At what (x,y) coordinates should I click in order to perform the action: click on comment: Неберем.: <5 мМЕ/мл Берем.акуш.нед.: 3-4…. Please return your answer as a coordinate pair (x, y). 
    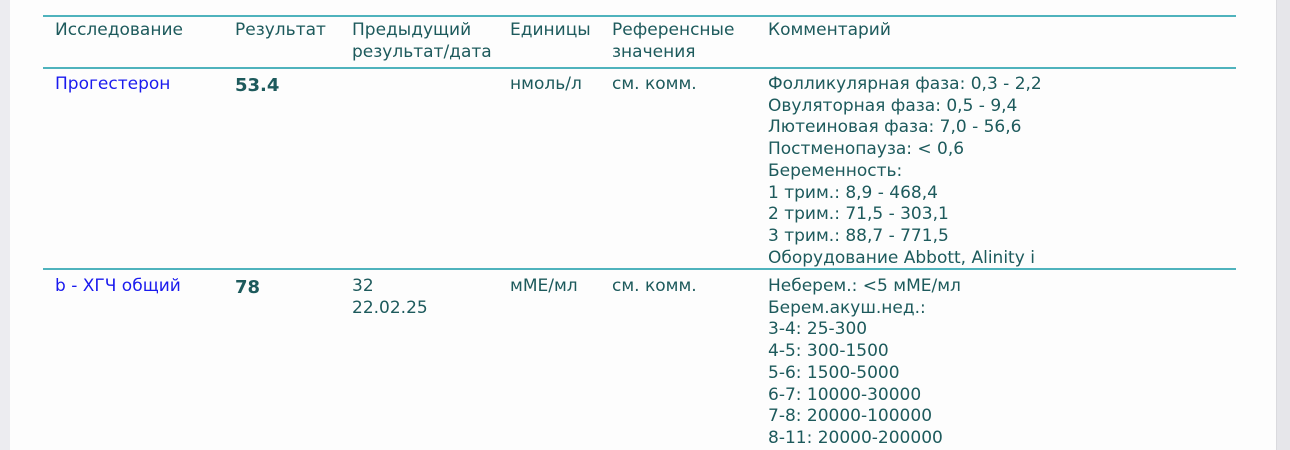
    Looking at the image, I should click on (864, 363).